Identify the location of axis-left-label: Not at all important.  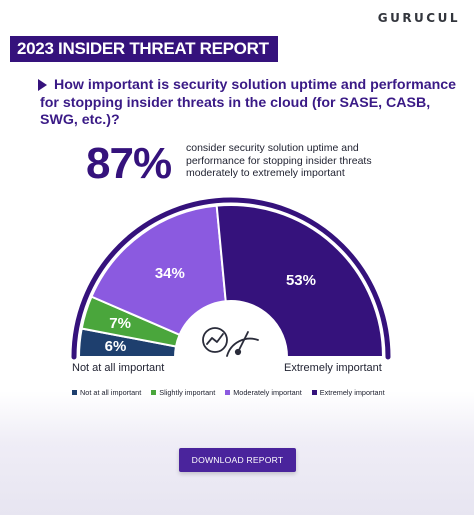
(118, 368).